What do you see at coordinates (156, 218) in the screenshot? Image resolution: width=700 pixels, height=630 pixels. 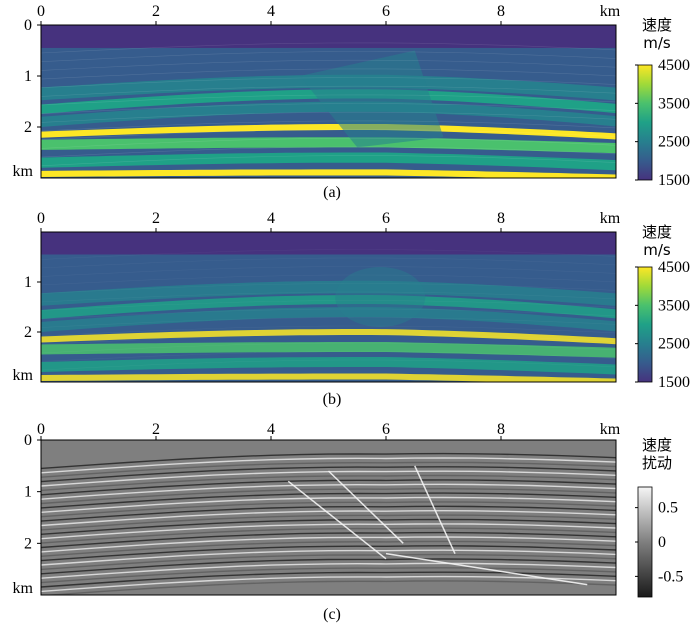 I see `x-tick-label: 2` at bounding box center [156, 218].